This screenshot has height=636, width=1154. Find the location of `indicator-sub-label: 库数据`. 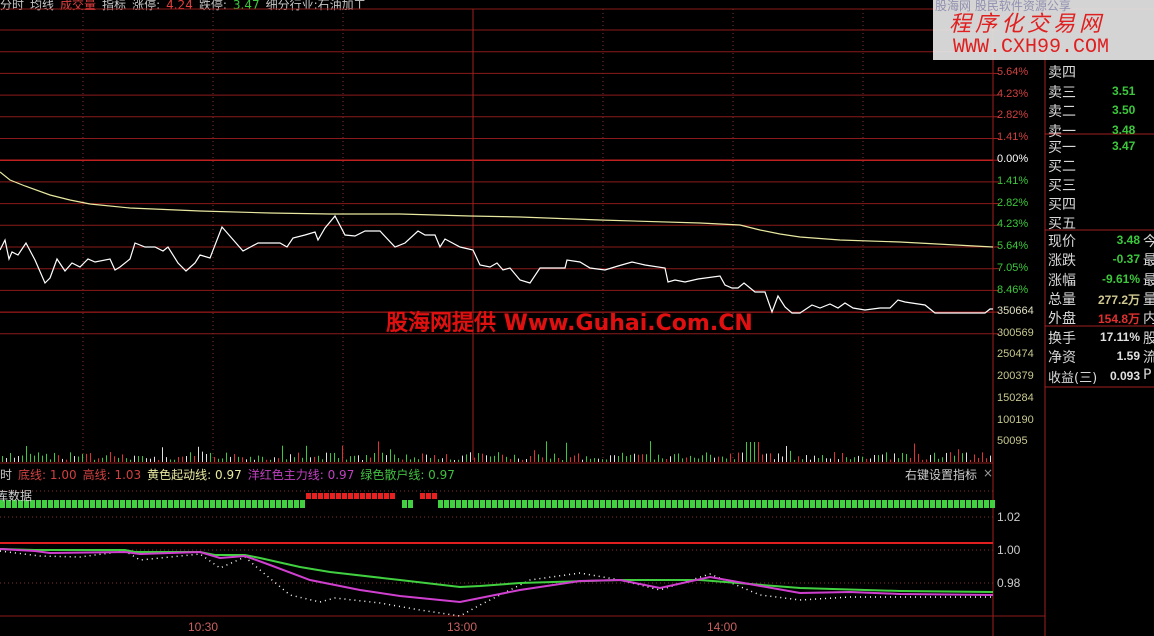

indicator-sub-label: 库数据 is located at coordinates (16, 496).